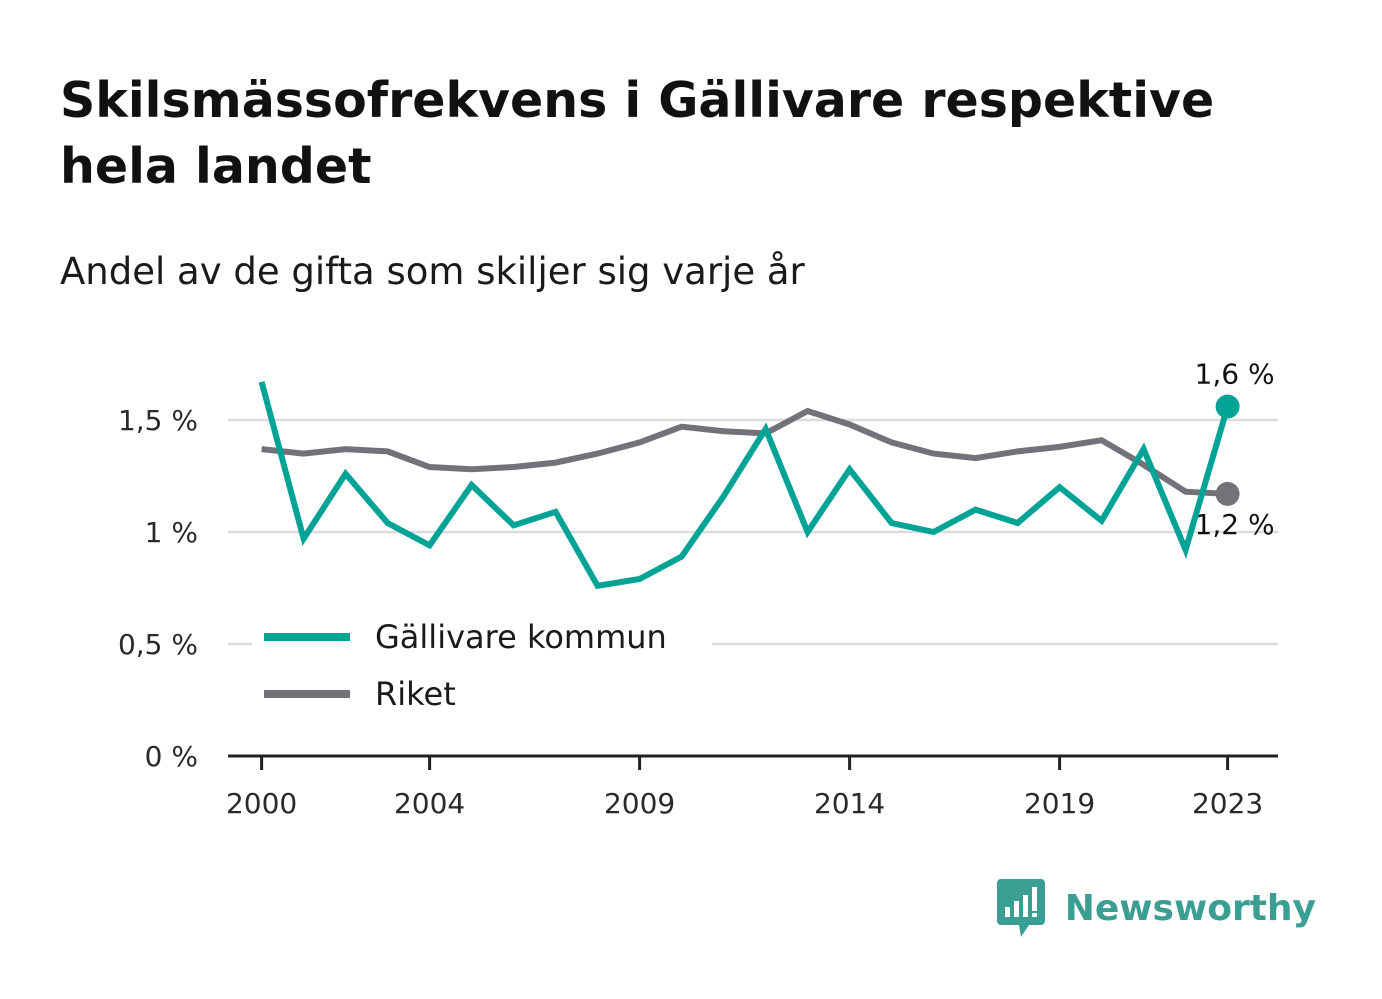  I want to click on x-tick-label: 2023, so click(1227, 803).